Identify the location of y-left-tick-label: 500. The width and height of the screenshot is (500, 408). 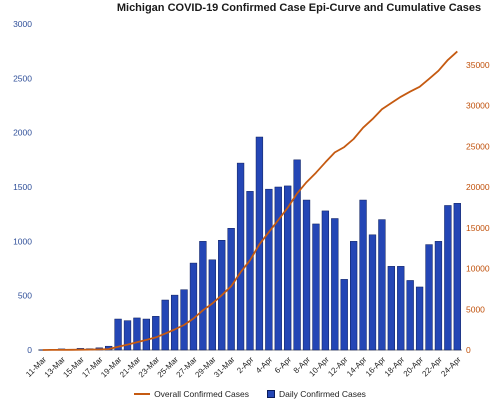
(25, 296).